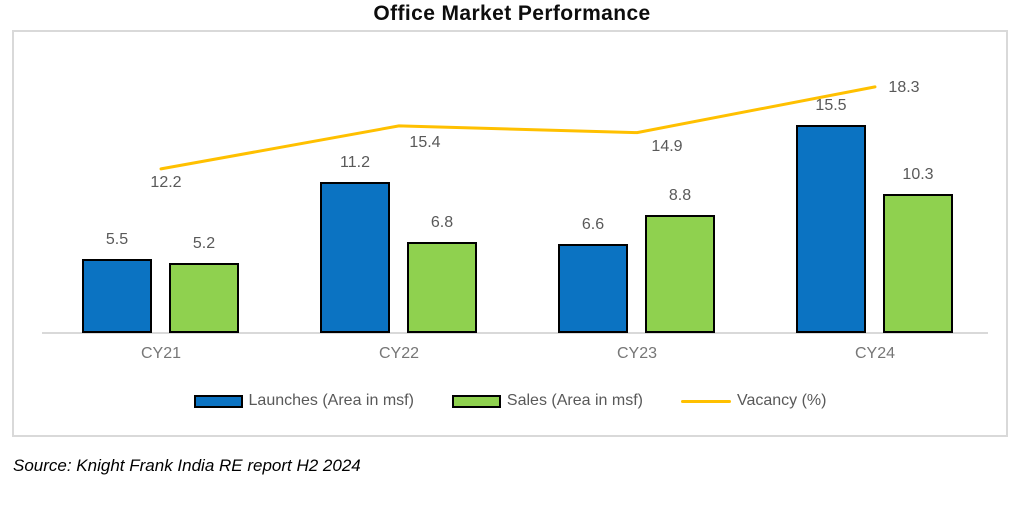 The width and height of the screenshot is (1024, 508). What do you see at coordinates (117, 239) in the screenshot?
I see `value-label-launches-cy21: 5.5` at bounding box center [117, 239].